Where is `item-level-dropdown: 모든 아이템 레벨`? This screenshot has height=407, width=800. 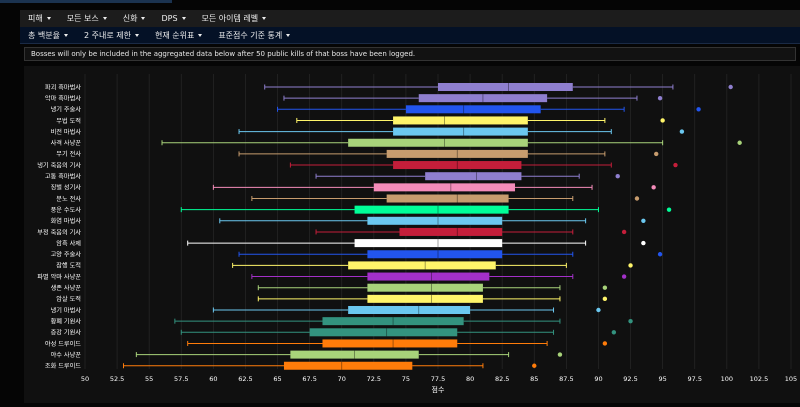 item-level-dropdown: 모든 아이템 레벨 is located at coordinates (234, 18).